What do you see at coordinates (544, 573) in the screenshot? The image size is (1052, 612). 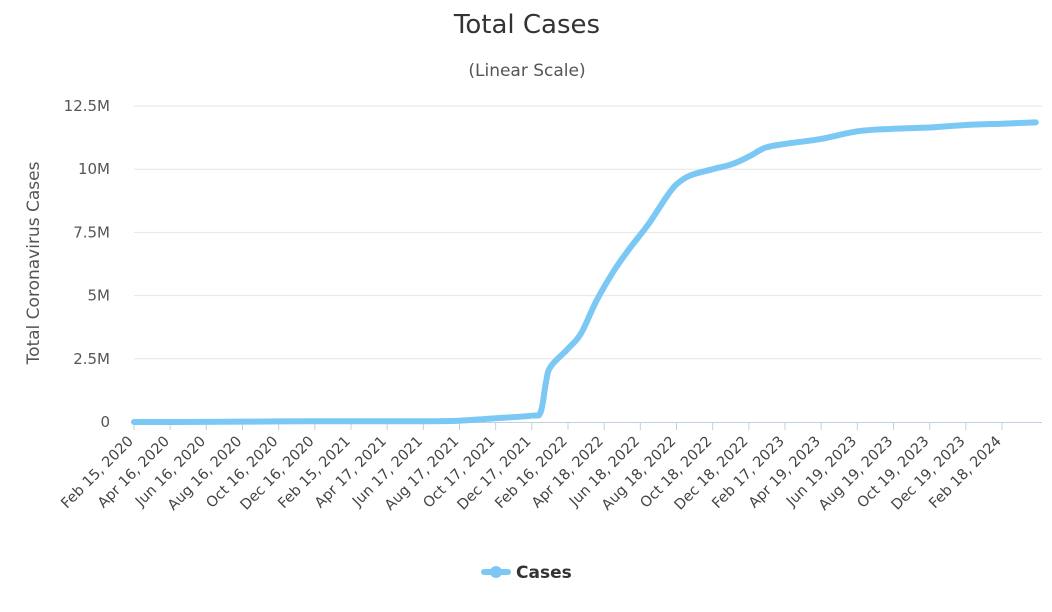 I see `legend-label-cases: Cases` at bounding box center [544, 573].